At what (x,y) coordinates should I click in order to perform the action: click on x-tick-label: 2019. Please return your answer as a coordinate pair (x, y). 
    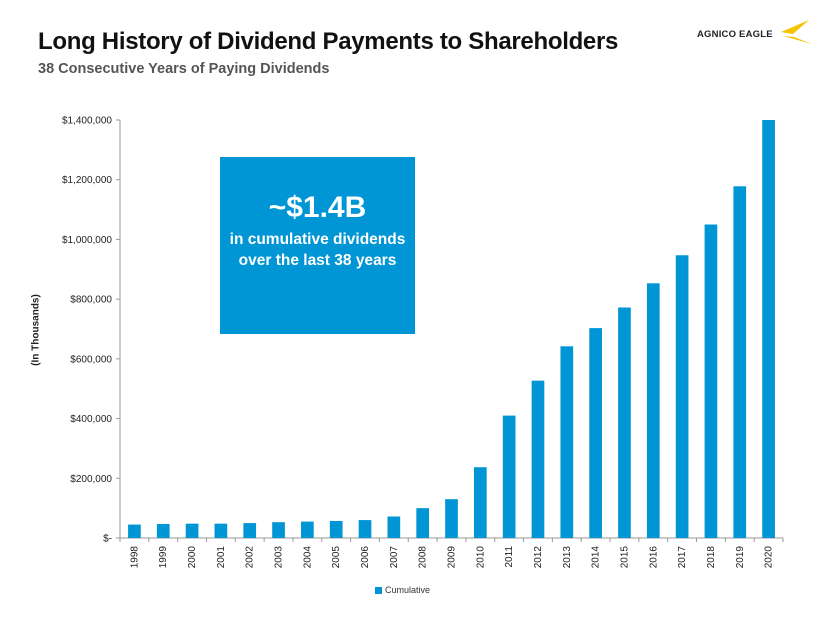
    Looking at the image, I should click on (740, 557).